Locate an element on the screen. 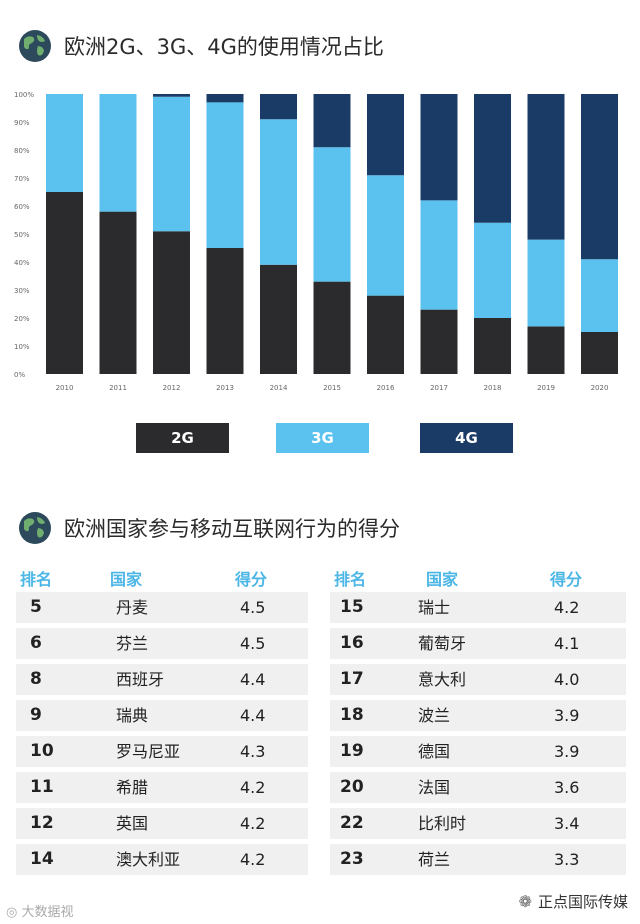 This screenshot has width=640, height=924. x-tick-label: 2015 is located at coordinates (332, 388).